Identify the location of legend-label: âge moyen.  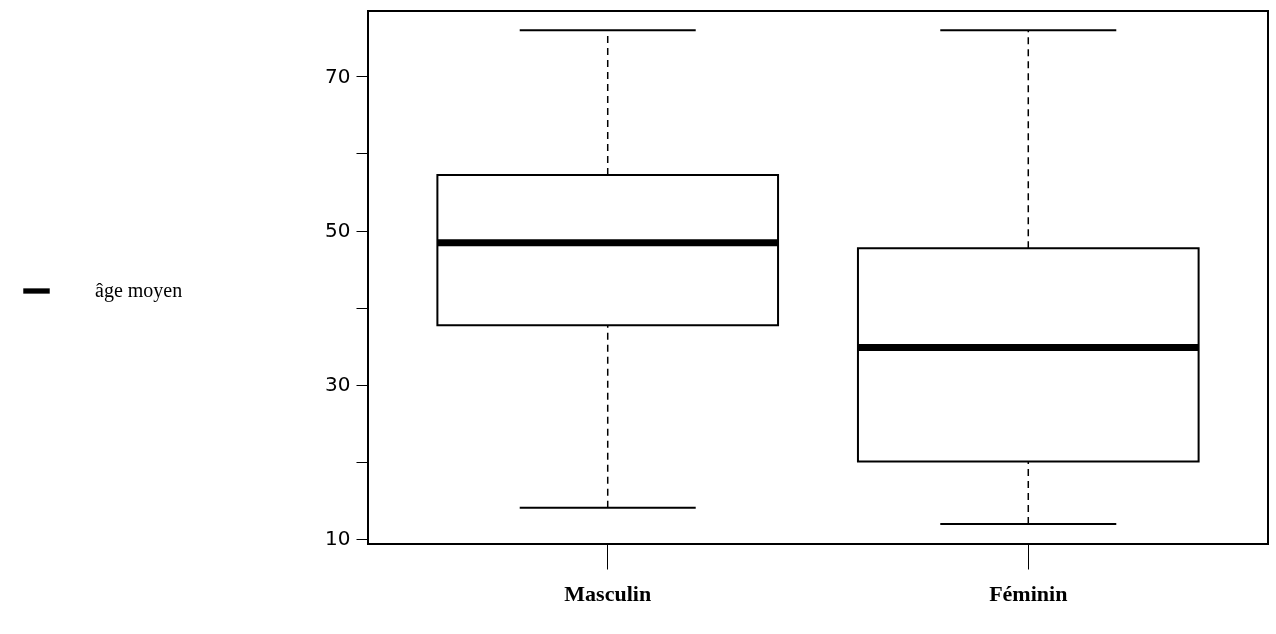
(139, 290).